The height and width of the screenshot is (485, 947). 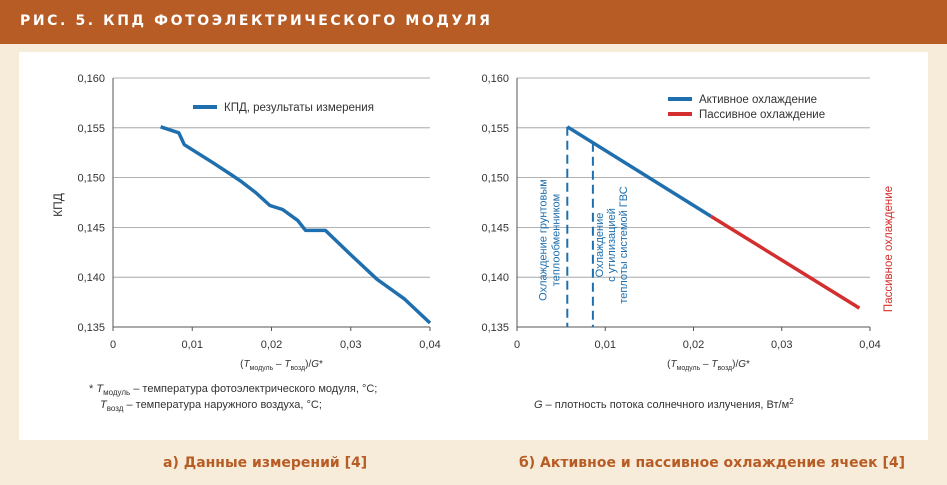 What do you see at coordinates (543, 240) in the screenshot?
I see `marker-label: Охлаждение грунтовым` at bounding box center [543, 240].